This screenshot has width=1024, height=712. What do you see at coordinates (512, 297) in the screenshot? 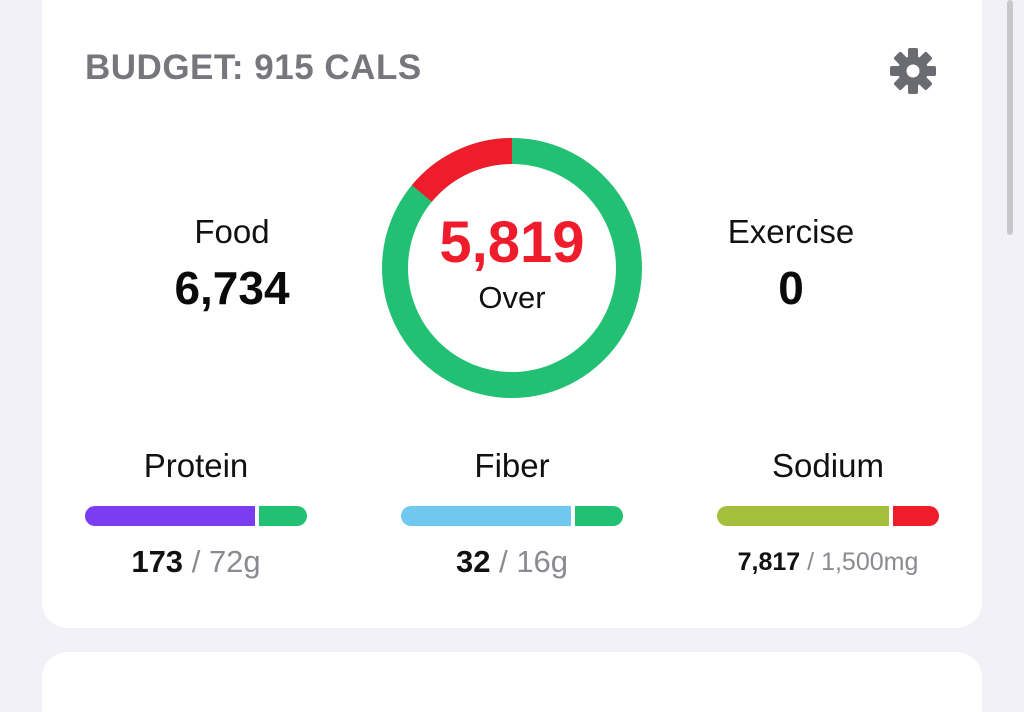
I see `over-label: Over` at bounding box center [512, 297].